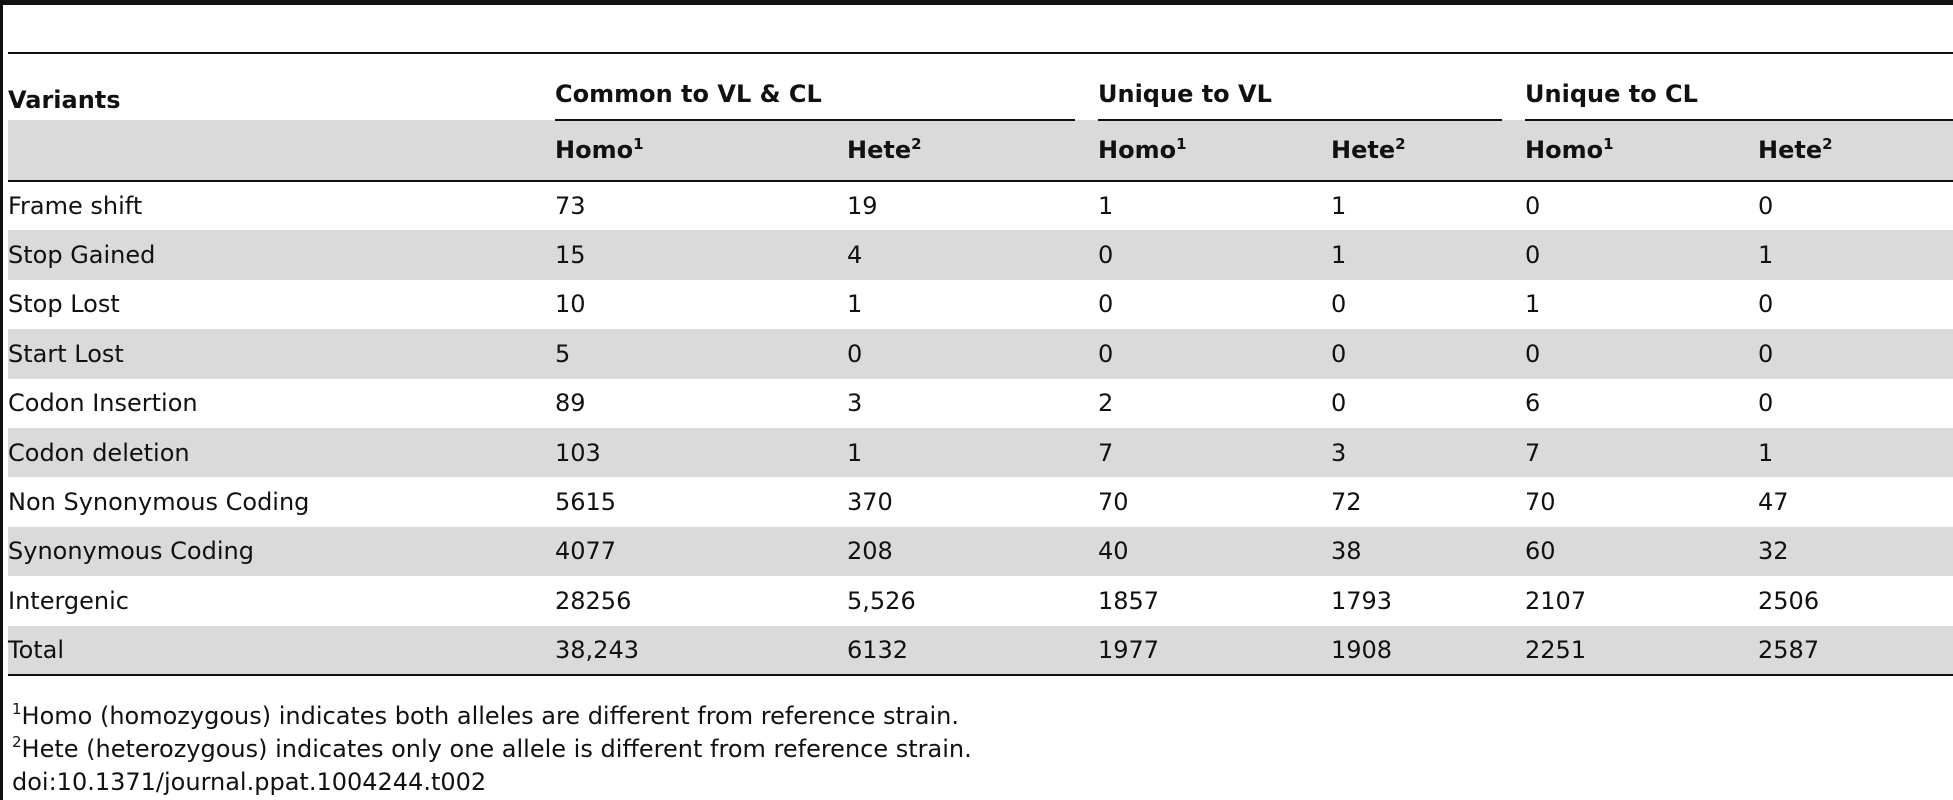  What do you see at coordinates (593, 600) in the screenshot?
I see `table-cell: 28256` at bounding box center [593, 600].